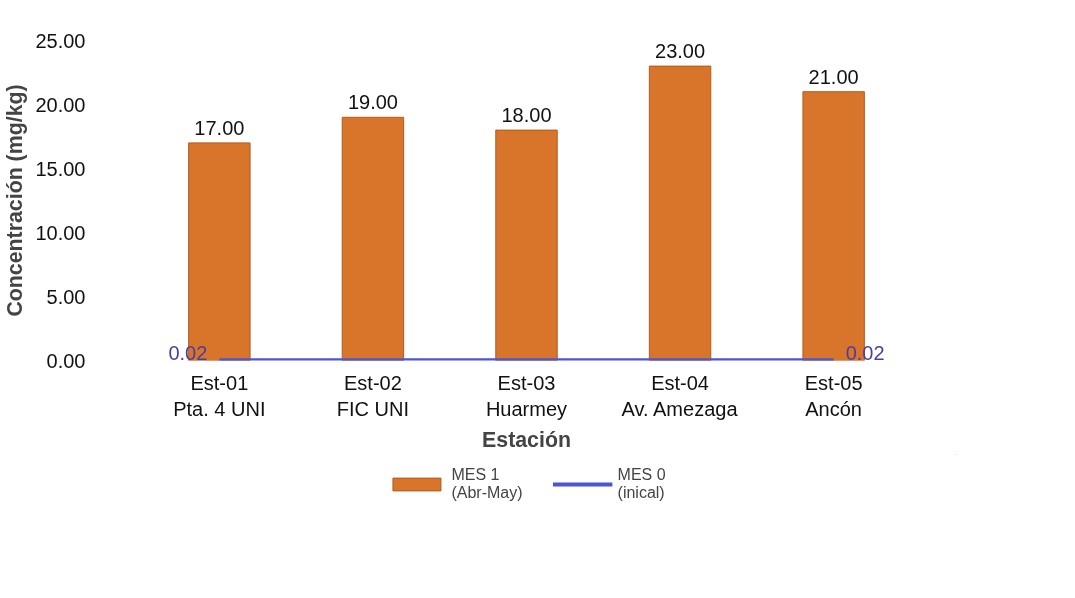 The height and width of the screenshot is (598, 1075). Describe the element at coordinates (680, 51) in the screenshot. I see `data-label: 23.00` at that location.